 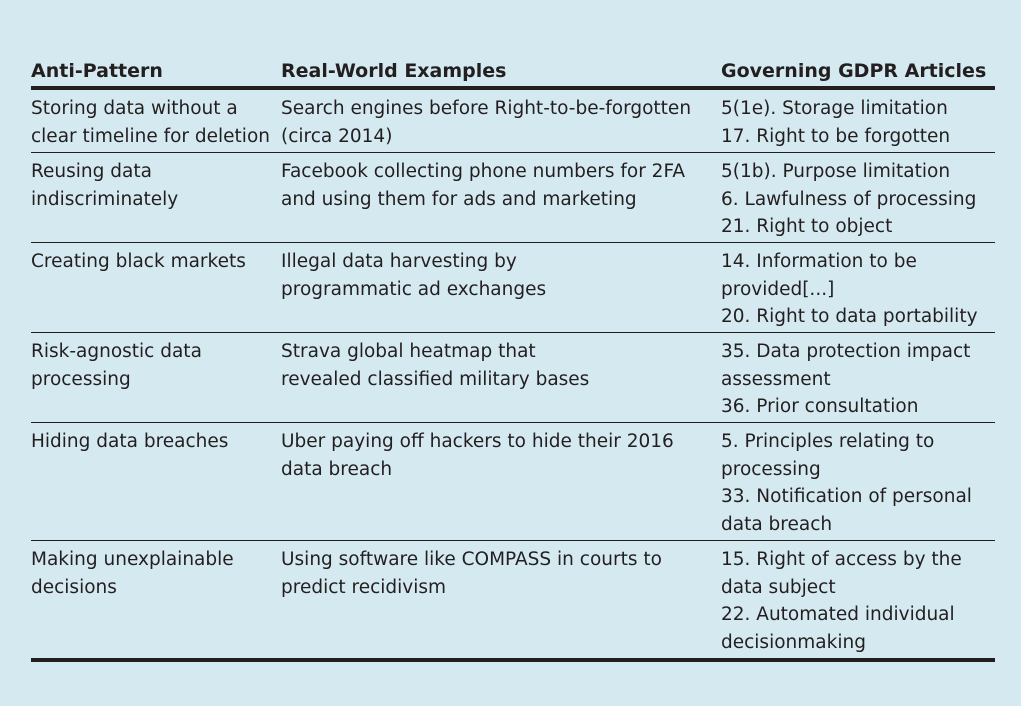 What do you see at coordinates (471, 559) in the screenshot?
I see `example-text: Using software like COMPASS in courts to` at bounding box center [471, 559].